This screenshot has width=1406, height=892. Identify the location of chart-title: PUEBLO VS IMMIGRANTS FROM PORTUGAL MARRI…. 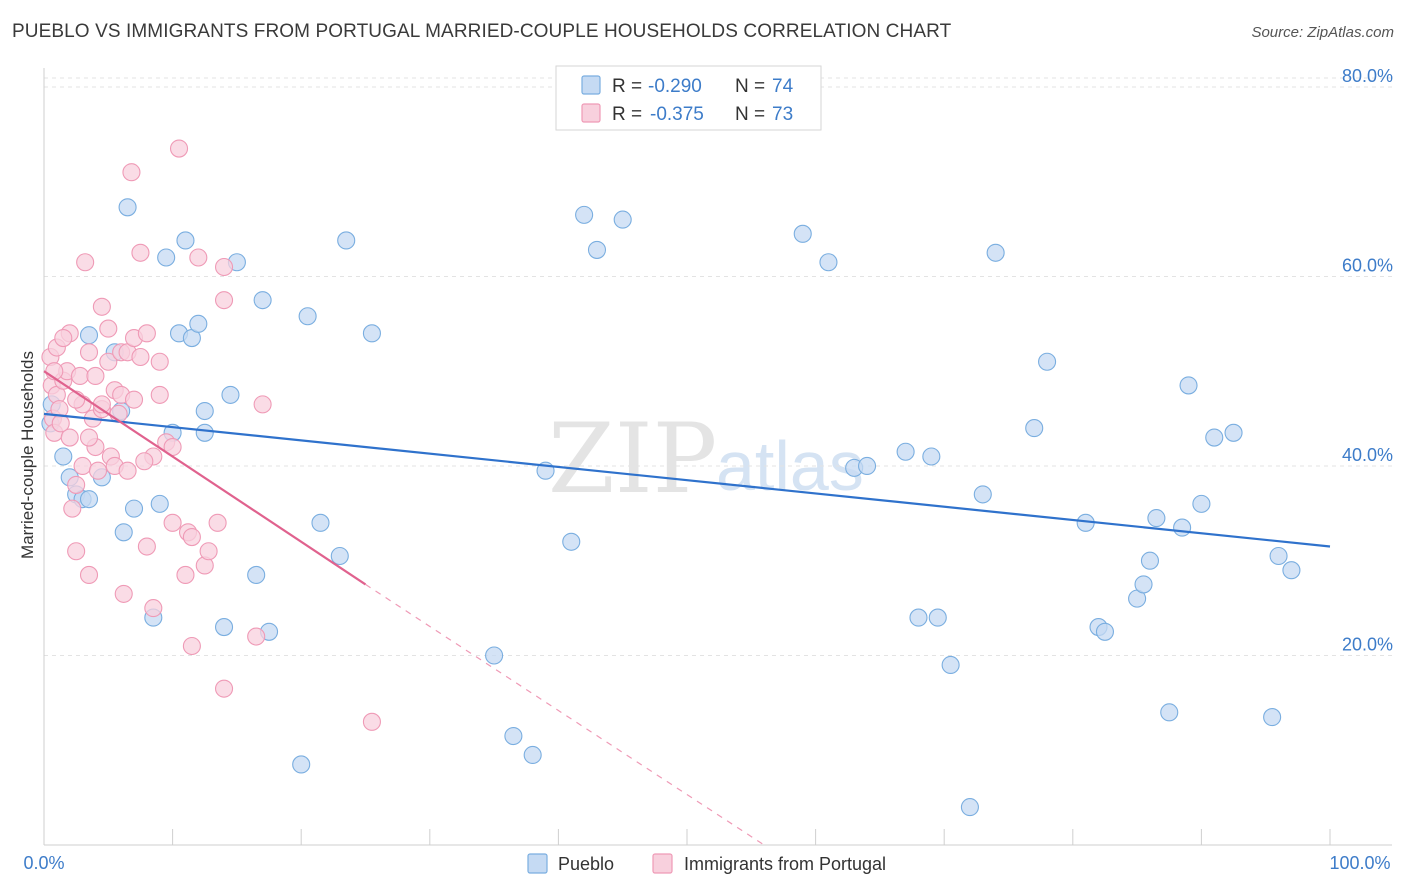
(482, 31).